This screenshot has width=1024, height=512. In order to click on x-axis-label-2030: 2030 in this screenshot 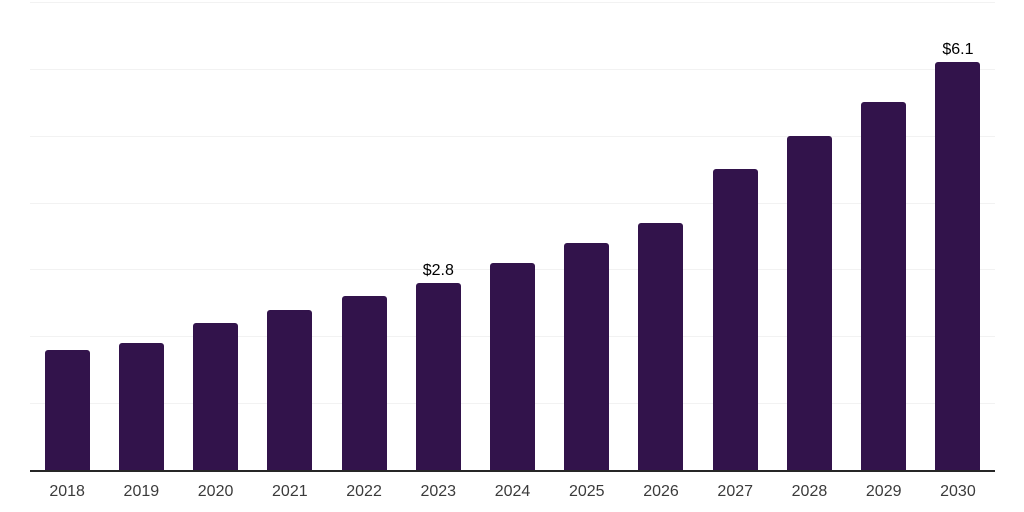, I will do `click(958, 491)`.